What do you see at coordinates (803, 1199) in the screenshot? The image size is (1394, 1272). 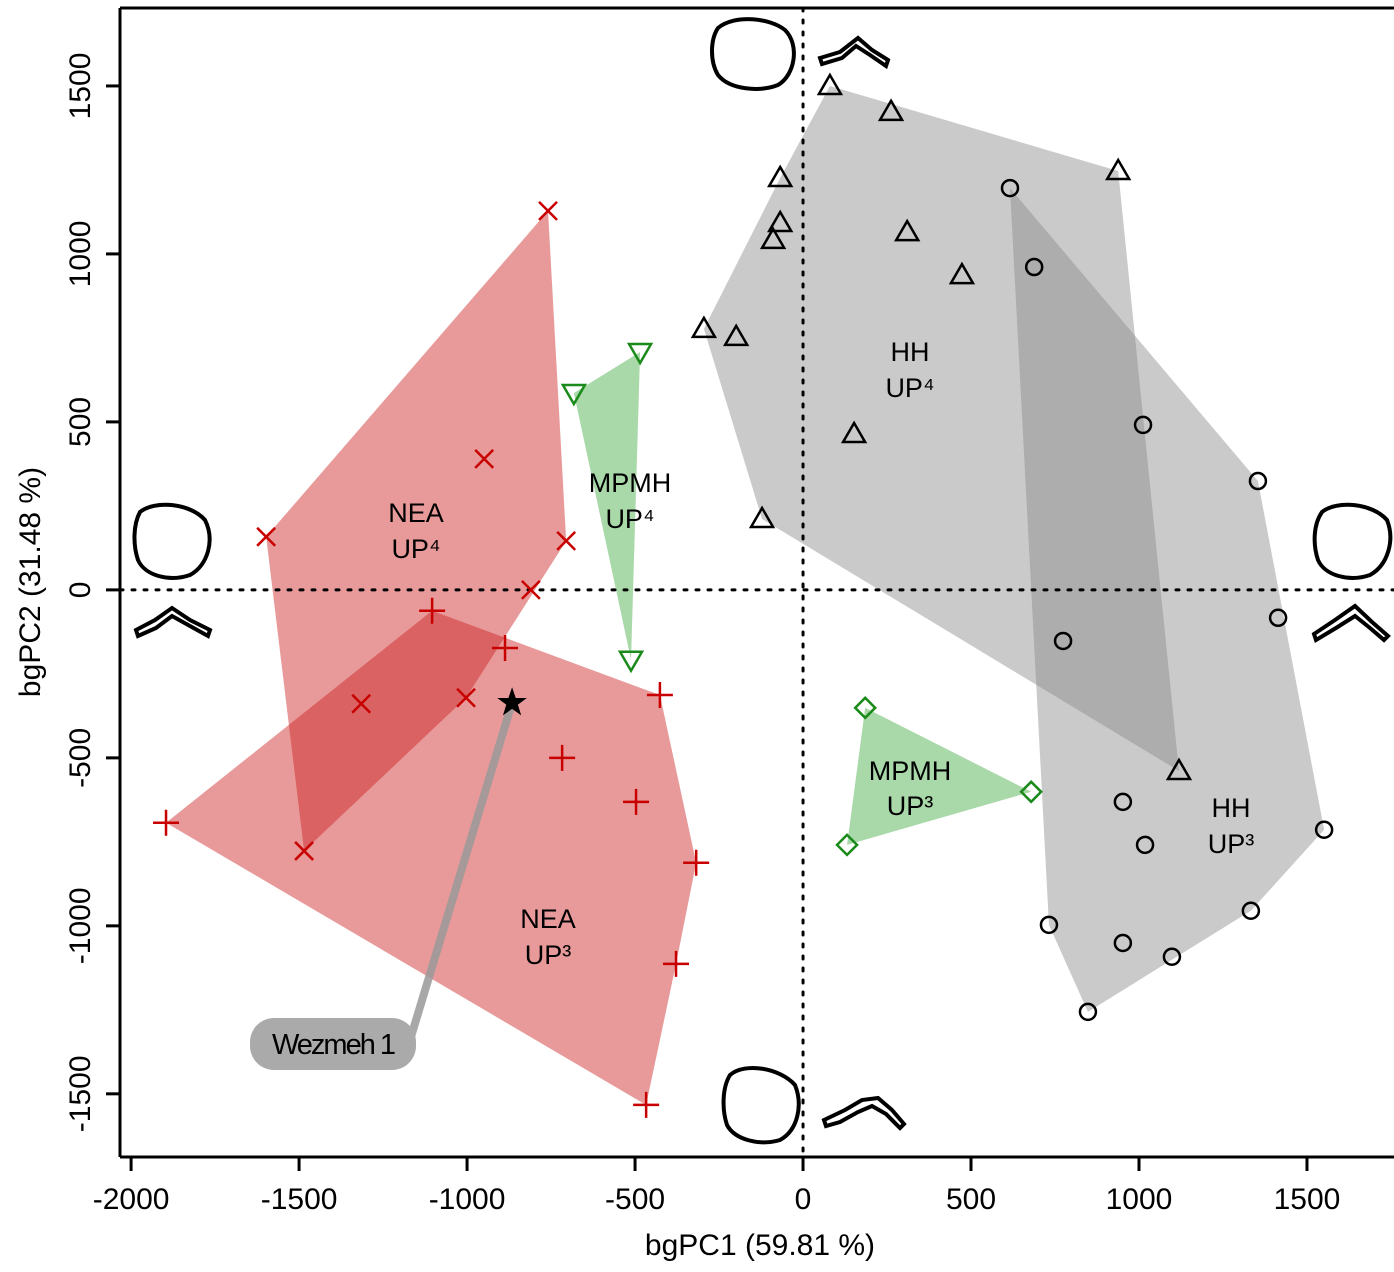 I see `x-tick-label: 0` at bounding box center [803, 1199].